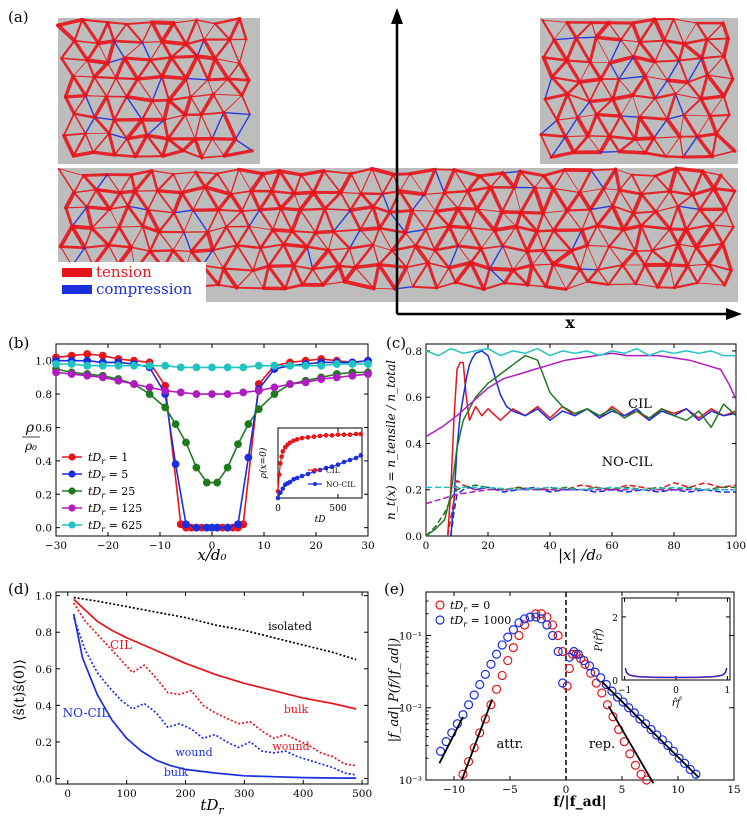 This screenshot has height=833, width=747. What do you see at coordinates (121, 645) in the screenshot?
I see `cil-annotation: CIL` at bounding box center [121, 645].